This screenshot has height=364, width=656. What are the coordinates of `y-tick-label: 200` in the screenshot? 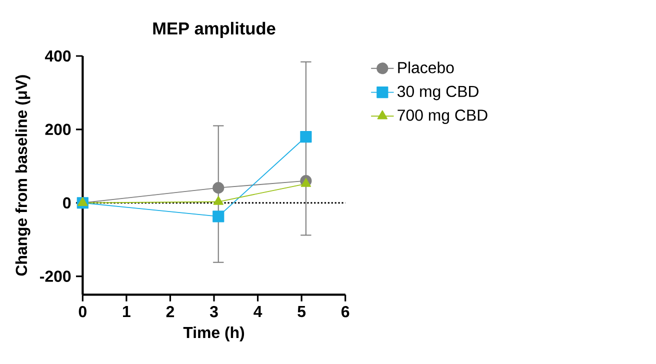 It's located at (58, 130).